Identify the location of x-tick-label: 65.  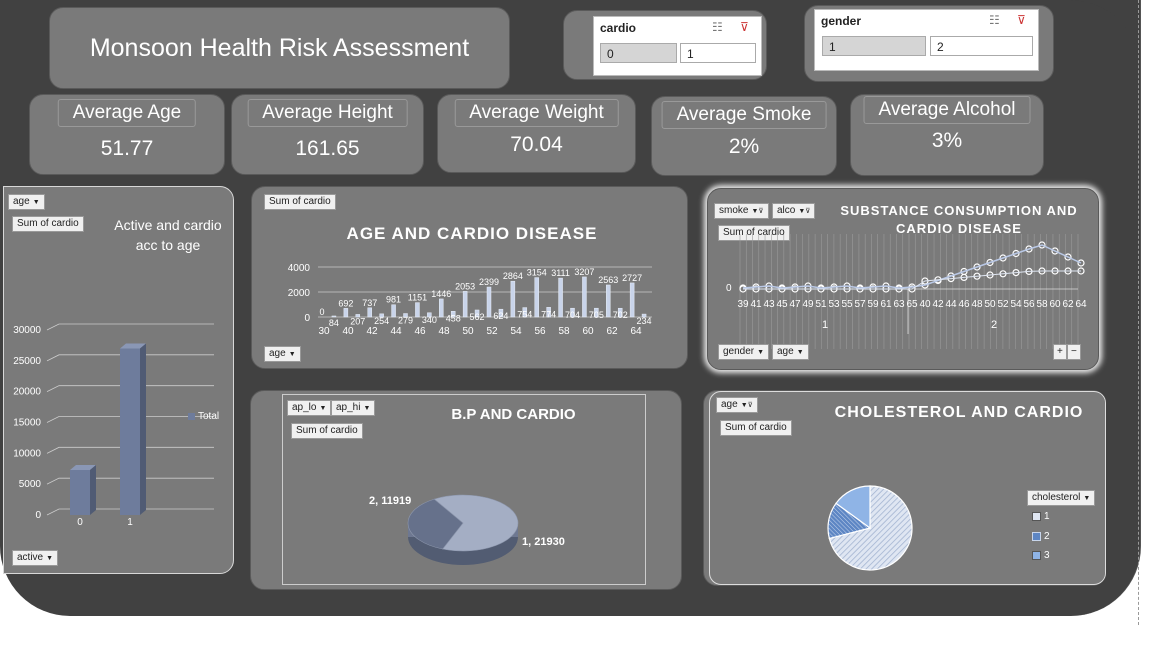
(912, 304).